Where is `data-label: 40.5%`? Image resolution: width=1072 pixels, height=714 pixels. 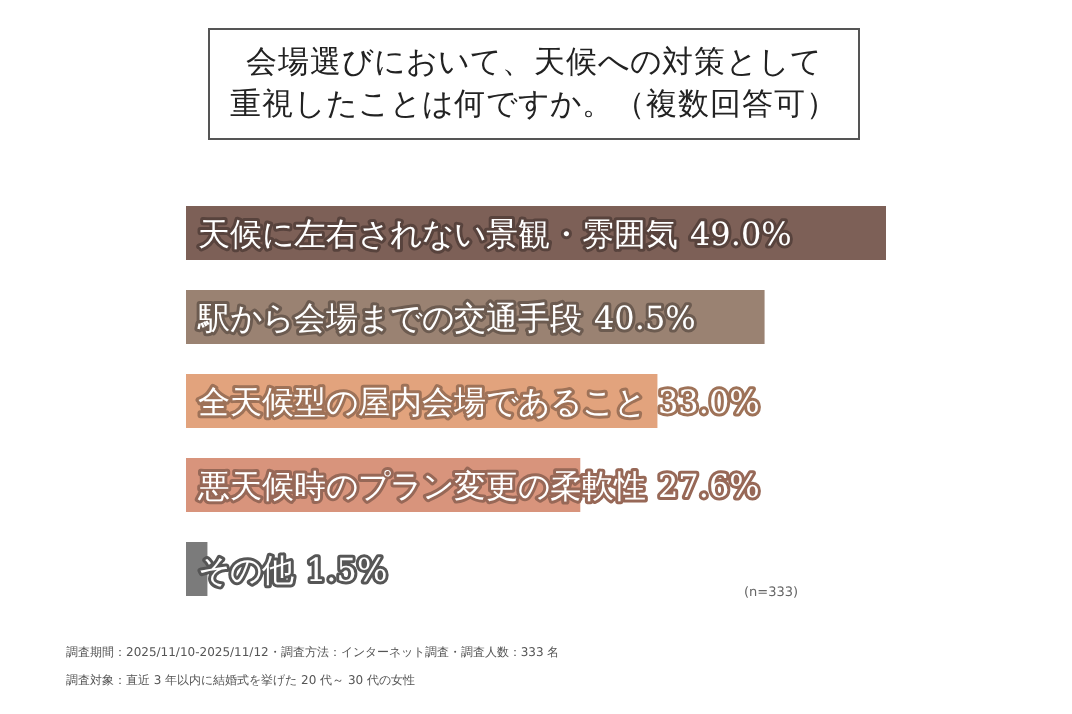 data-label: 40.5% is located at coordinates (645, 318).